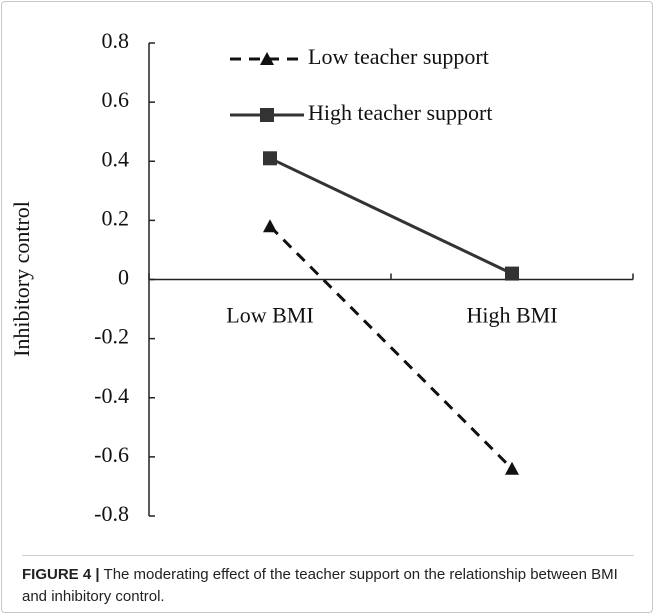 Image resolution: width=656 pixels, height=616 pixels. What do you see at coordinates (511, 315) in the screenshot?
I see `x-tick-label: High BMI` at bounding box center [511, 315].